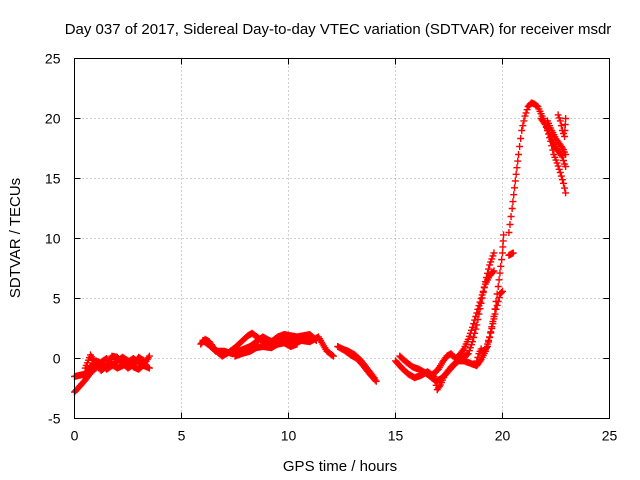  Describe the element at coordinates (340, 466) in the screenshot. I see `x-axis-label: GPS time / hours` at that location.